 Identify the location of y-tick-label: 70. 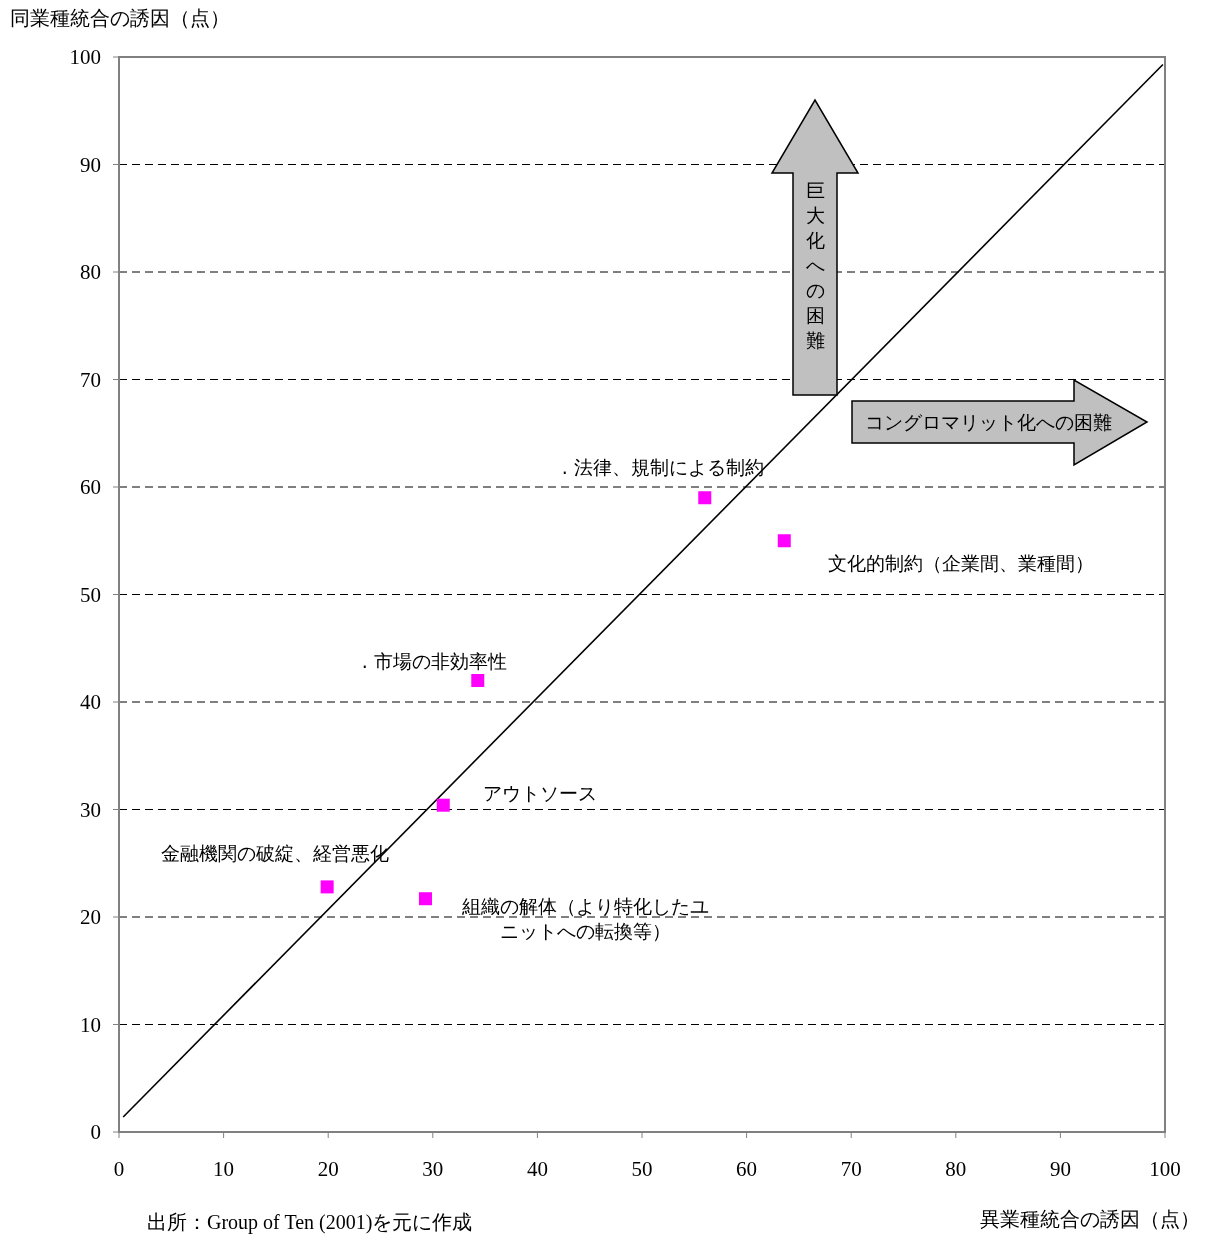
(90, 379).